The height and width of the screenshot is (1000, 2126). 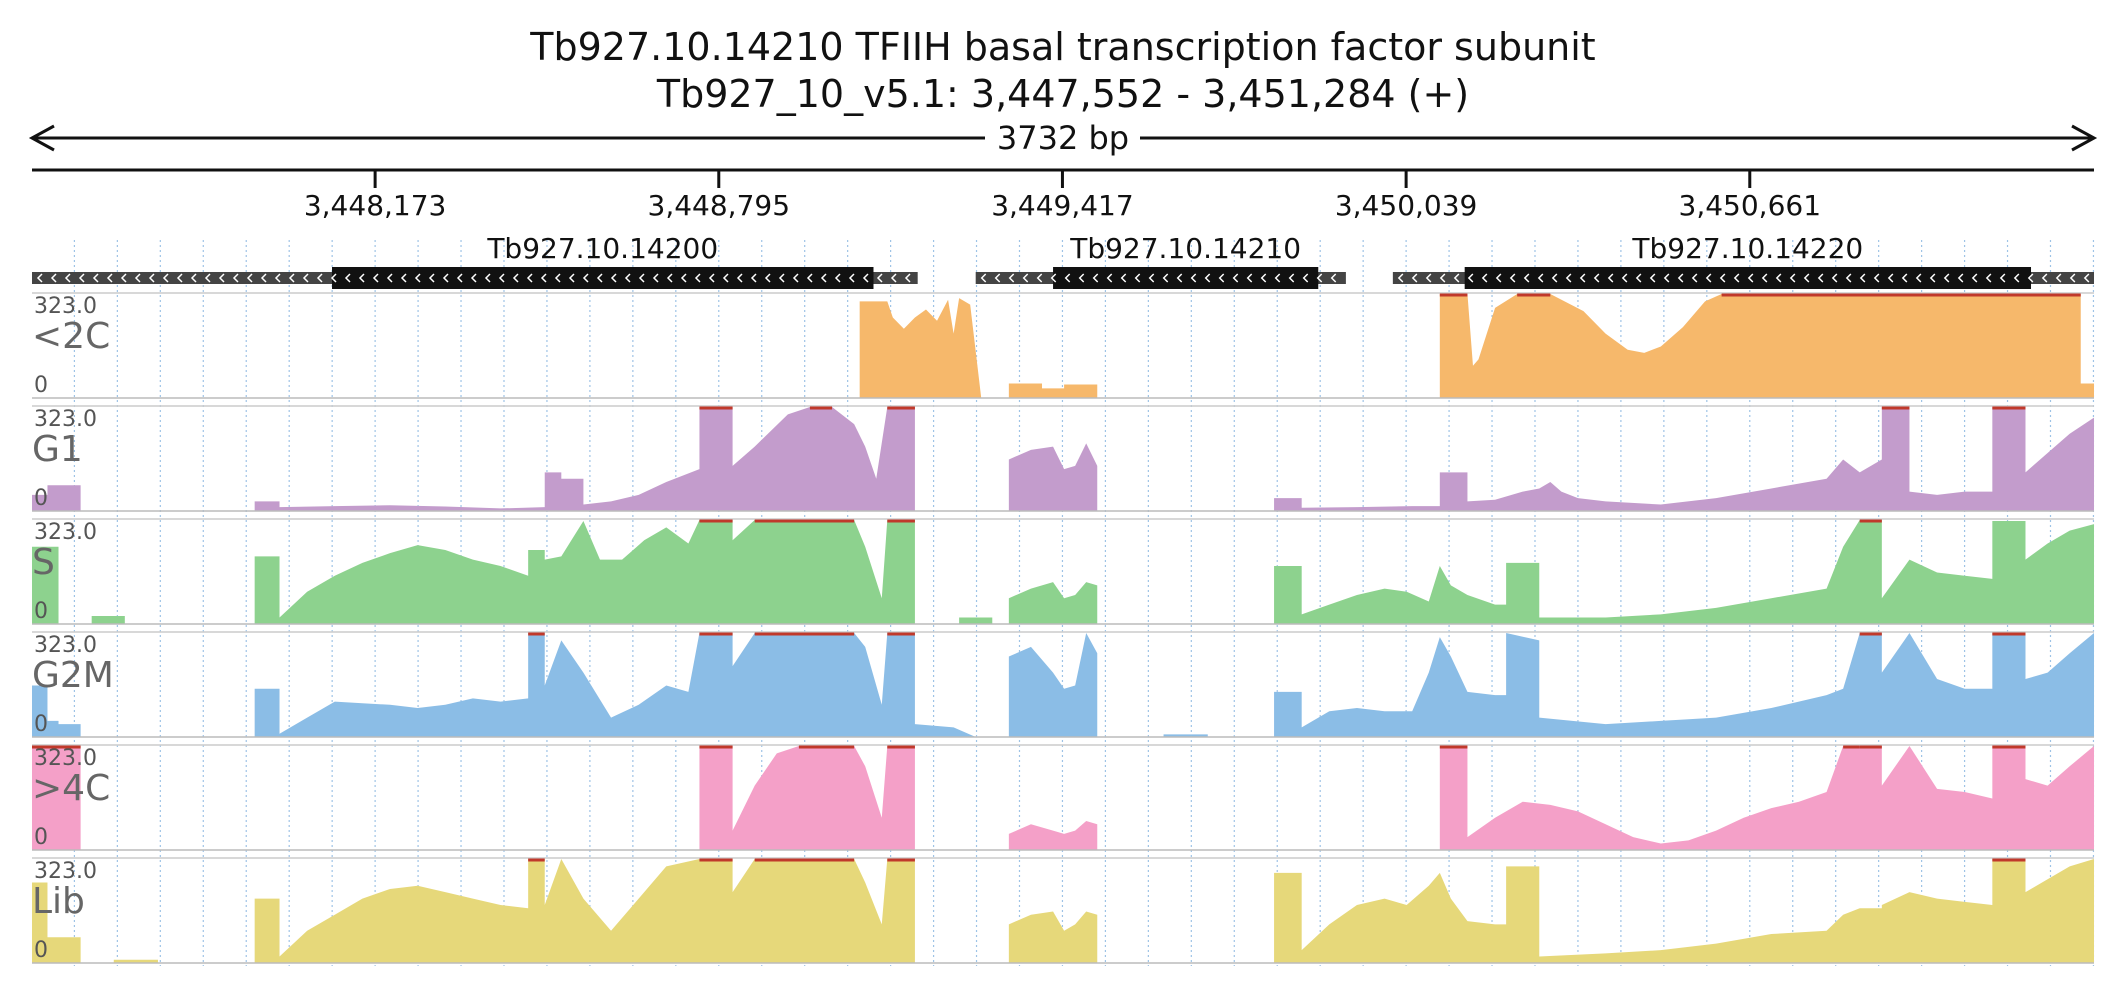 What do you see at coordinates (602, 248) in the screenshot?
I see `gene-label-0: Tb927.10.14200` at bounding box center [602, 248].